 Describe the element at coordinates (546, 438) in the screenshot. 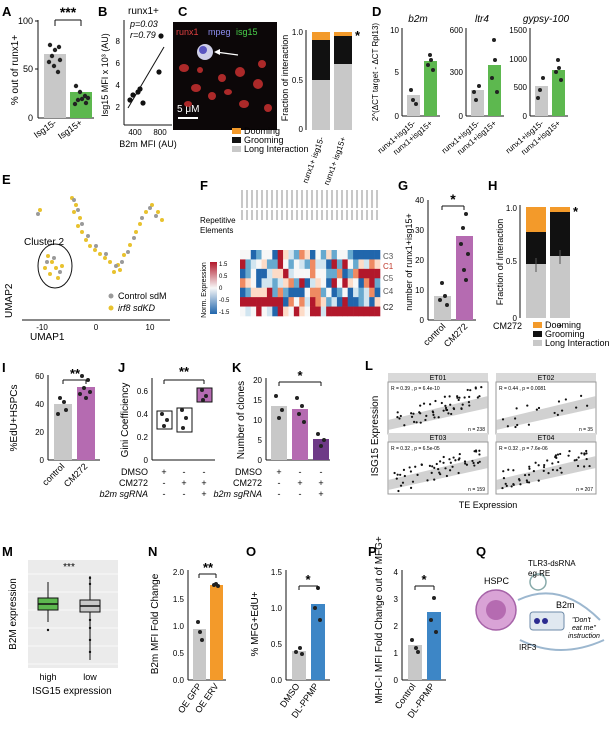

I see `panel-l-facet-title: ET04` at that location.